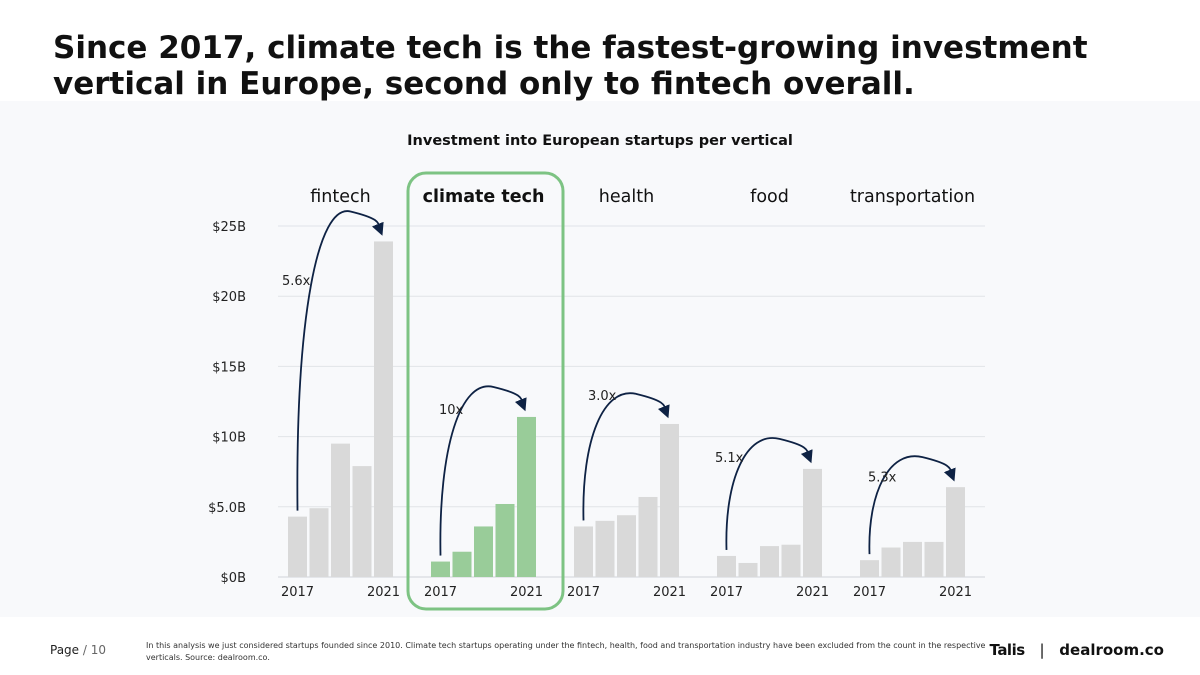  What do you see at coordinates (229, 367) in the screenshot?
I see `y-tick-label: $15B` at bounding box center [229, 367].